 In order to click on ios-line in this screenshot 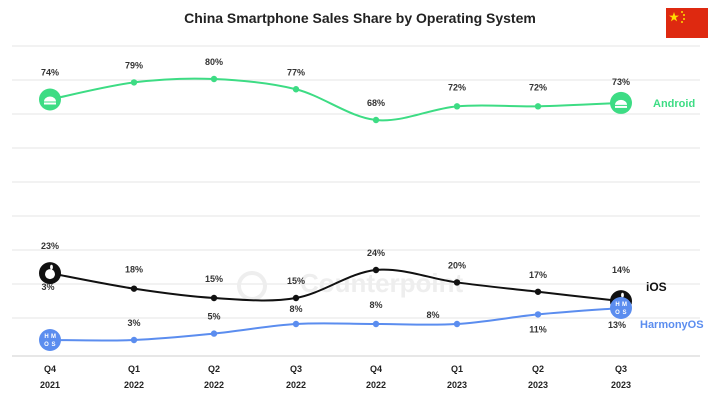, I will do `click(335, 285)`.